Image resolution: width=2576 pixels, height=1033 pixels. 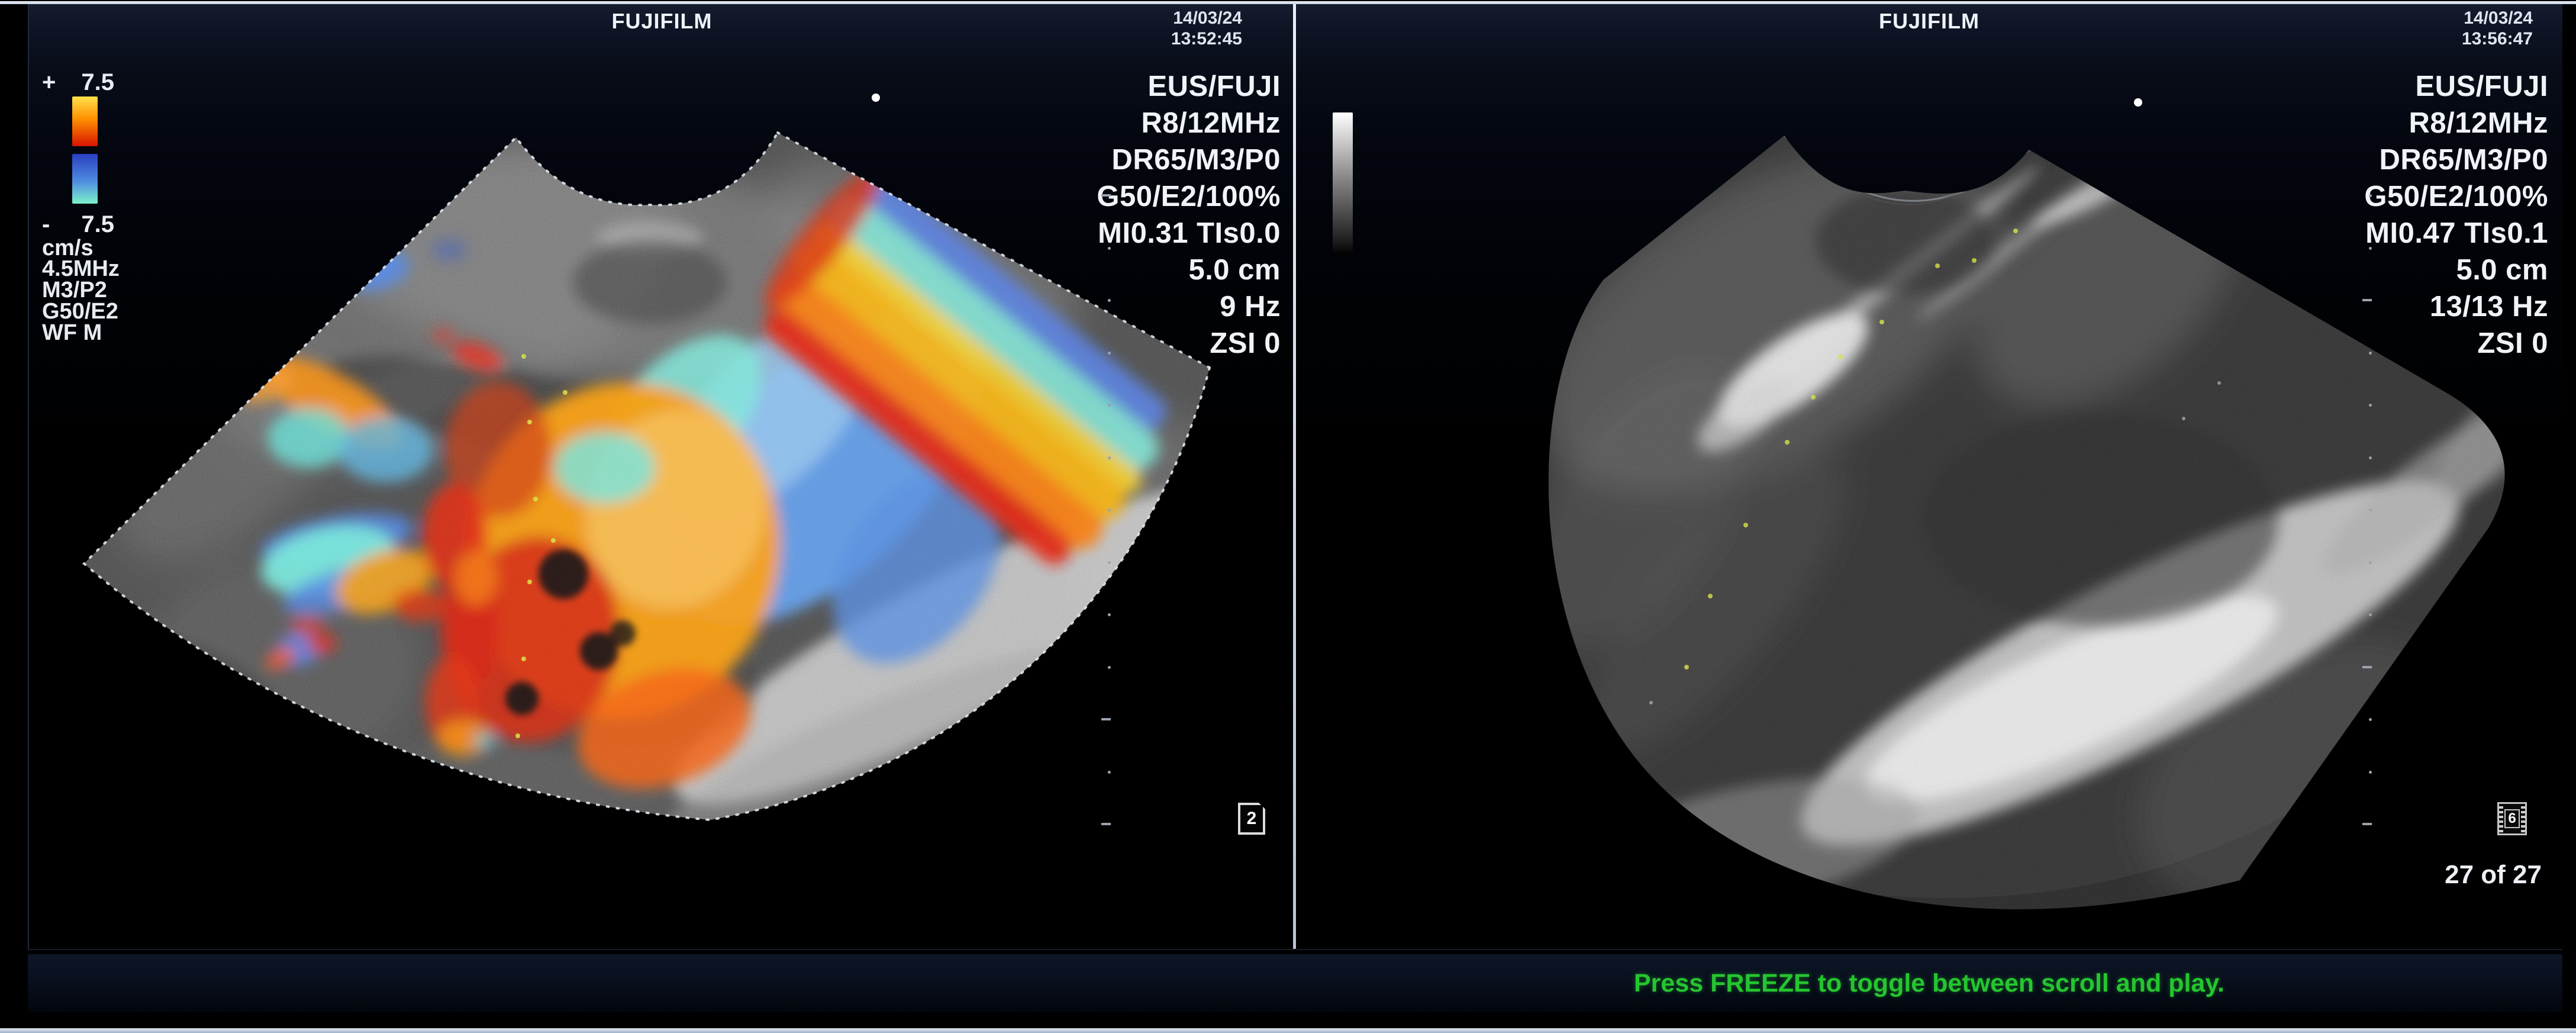 I want to click on bottom-window-bar, so click(x=1288, y=1030).